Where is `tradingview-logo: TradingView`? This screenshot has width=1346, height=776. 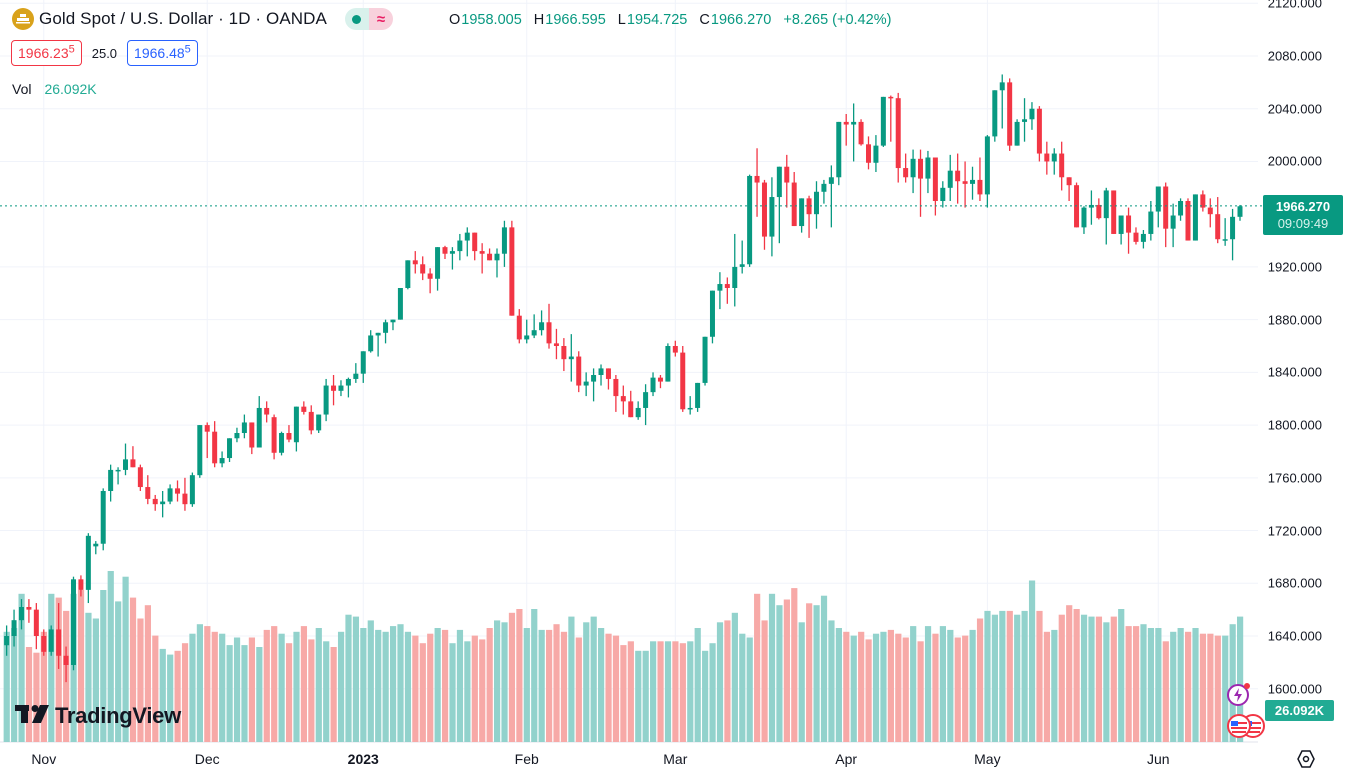
tradingview-logo: TradingView is located at coordinates (98, 716).